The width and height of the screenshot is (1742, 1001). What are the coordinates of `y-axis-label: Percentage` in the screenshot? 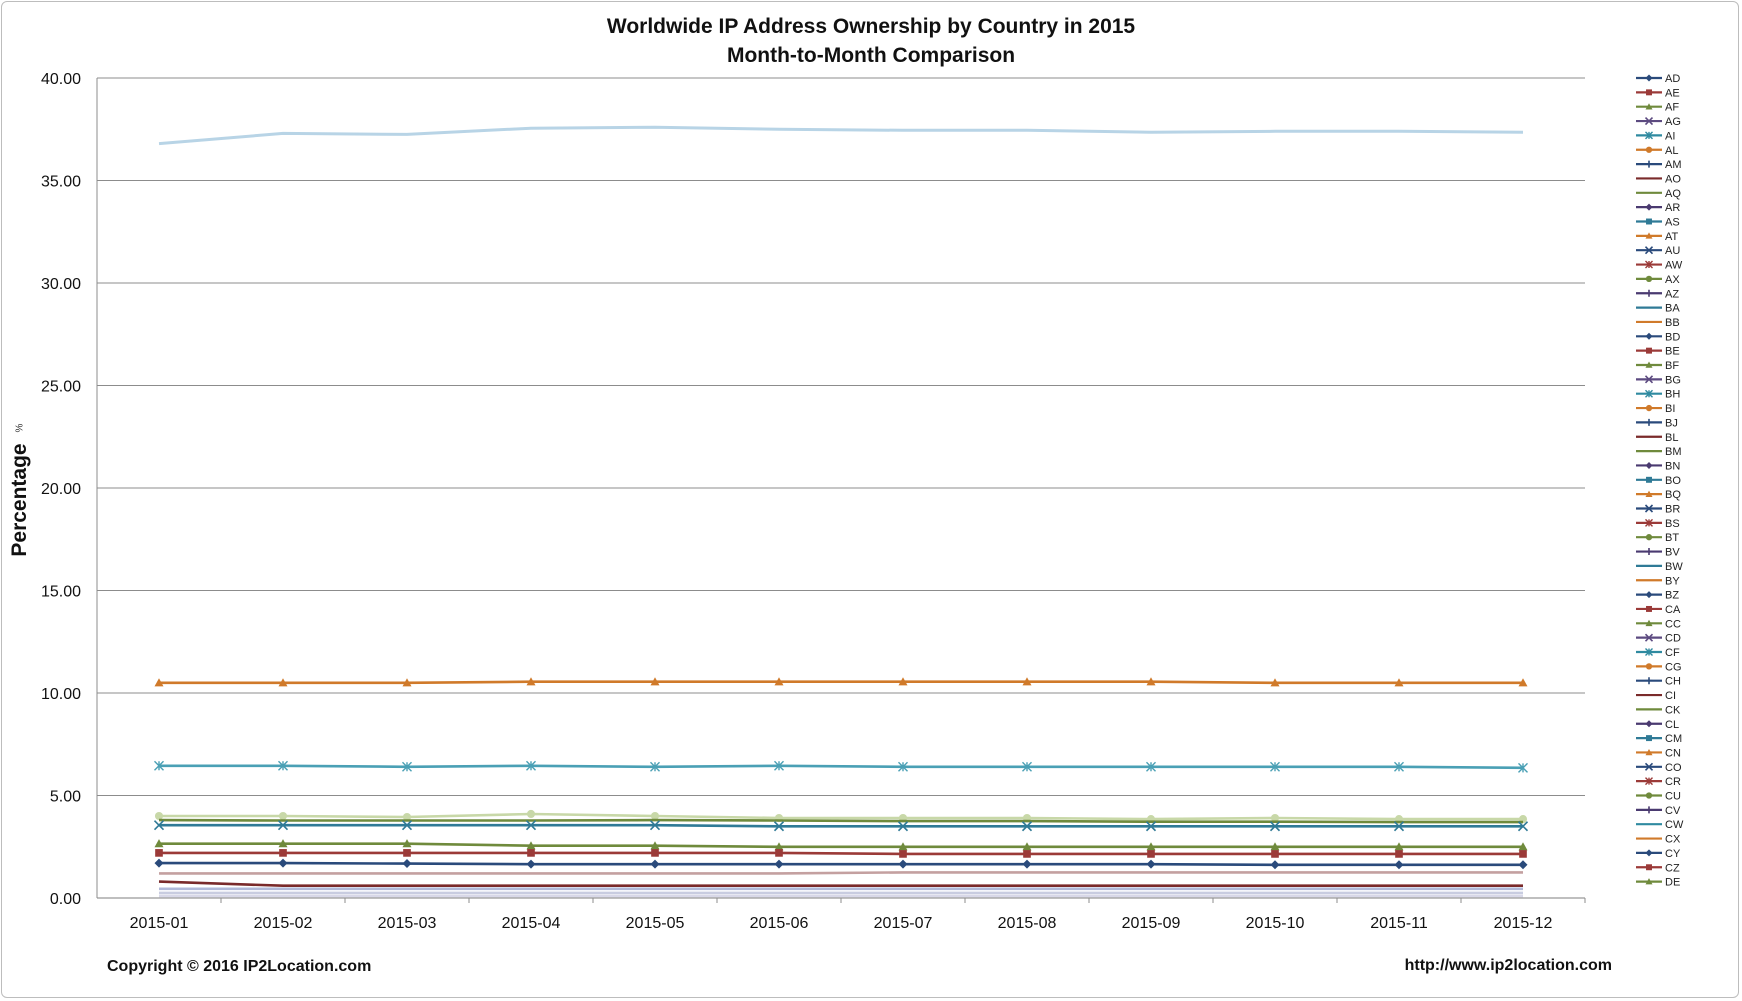 It's located at (19, 500).